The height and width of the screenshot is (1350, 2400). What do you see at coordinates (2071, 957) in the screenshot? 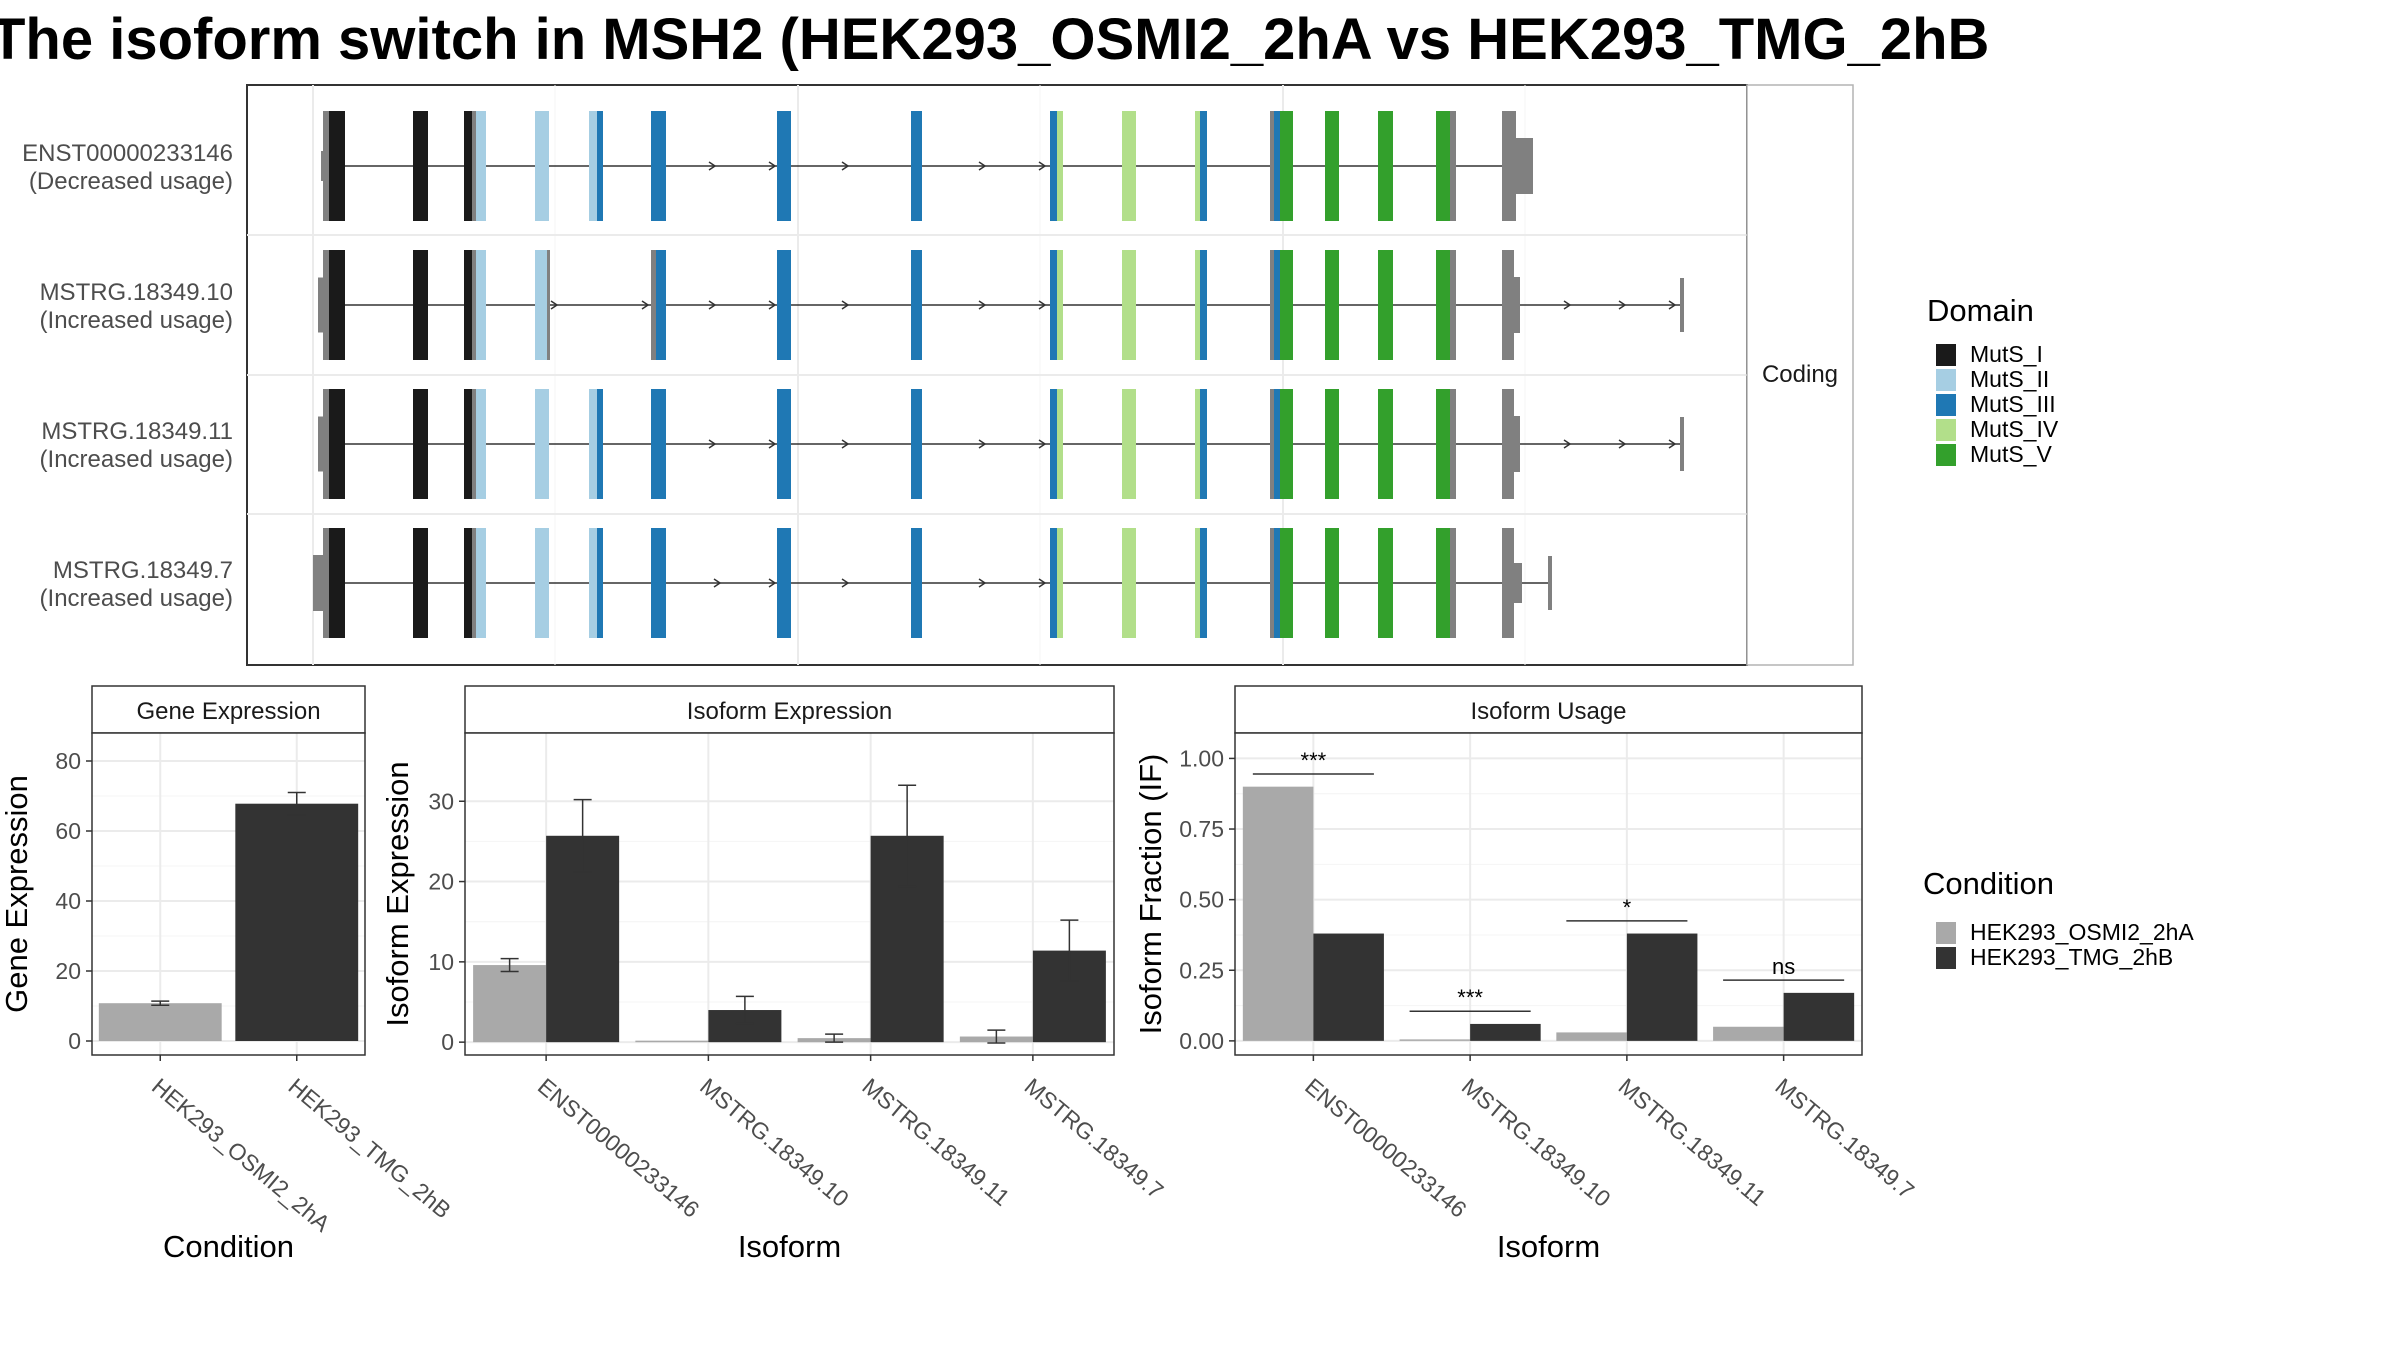
I see `condition-legend-label: HEK293_TMG_2hB` at bounding box center [2071, 957].